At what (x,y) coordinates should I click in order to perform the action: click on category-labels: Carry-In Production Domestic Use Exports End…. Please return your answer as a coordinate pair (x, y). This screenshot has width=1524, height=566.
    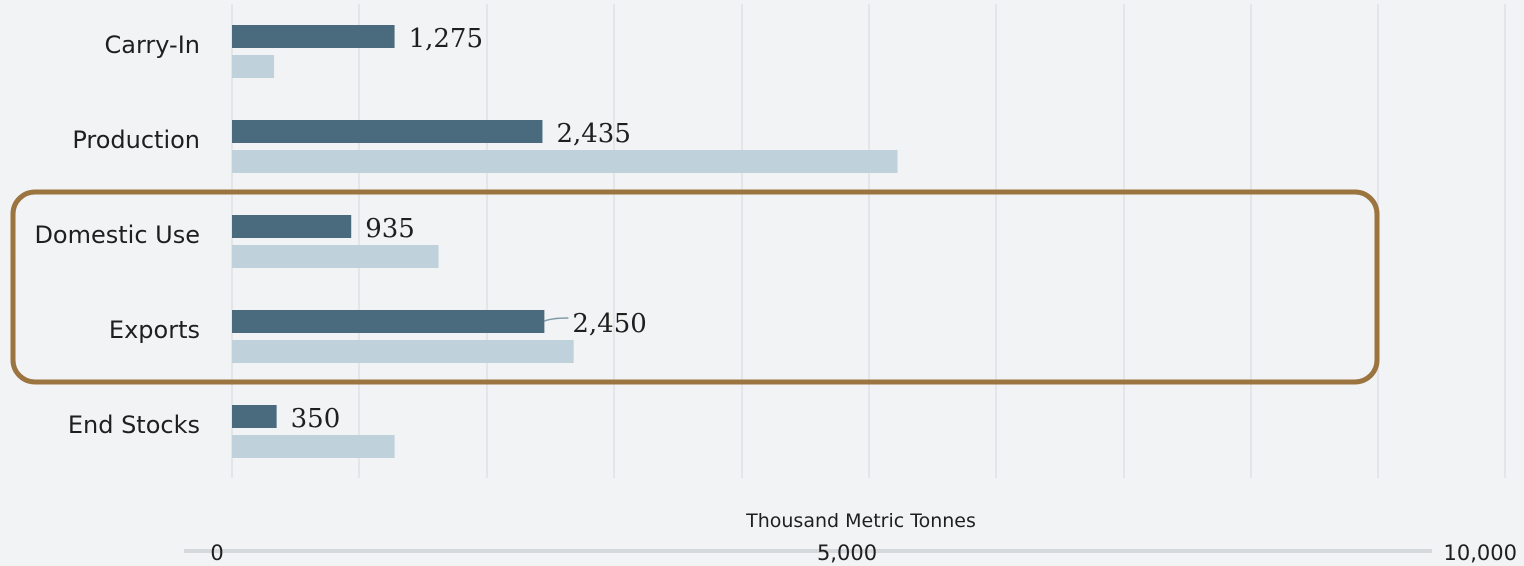
    Looking at the image, I should click on (117, 235).